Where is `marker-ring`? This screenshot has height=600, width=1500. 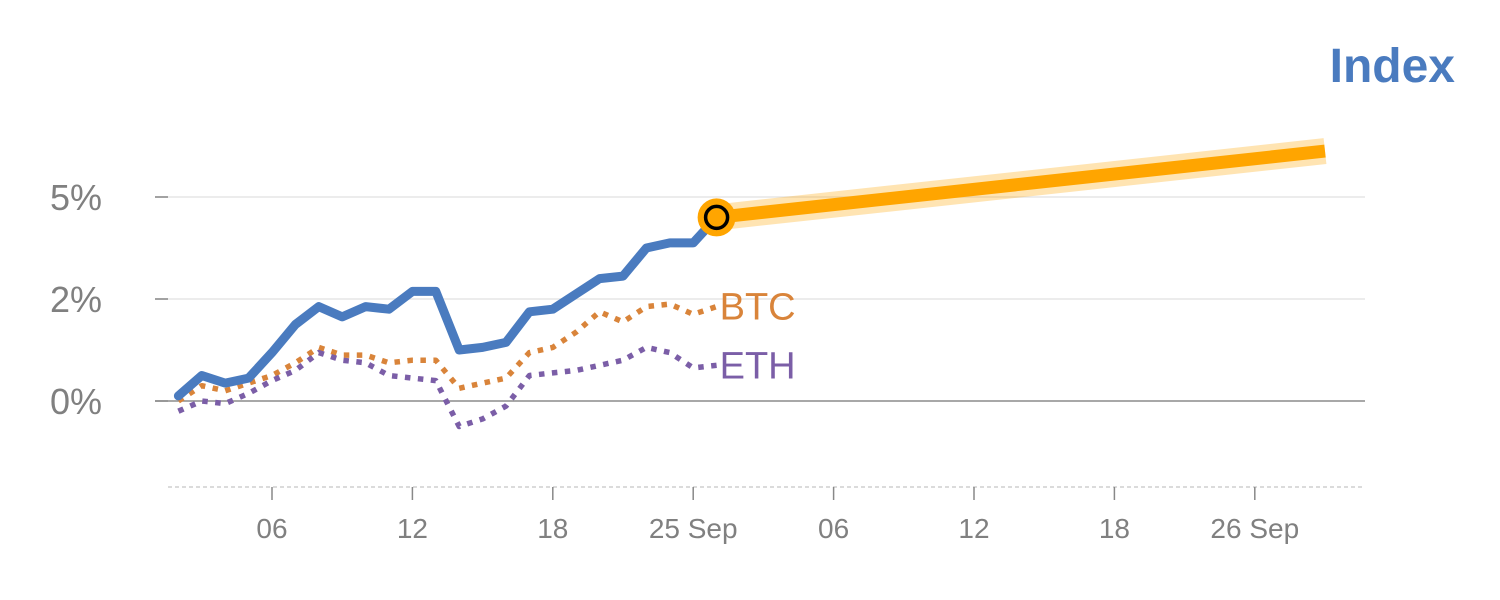 marker-ring is located at coordinates (716, 217).